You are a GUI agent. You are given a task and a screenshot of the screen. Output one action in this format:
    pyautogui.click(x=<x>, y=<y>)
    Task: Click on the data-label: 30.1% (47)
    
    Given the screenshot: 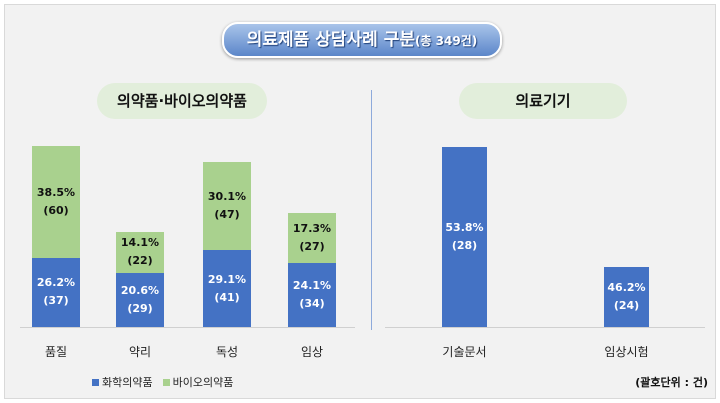 What is the action you would take?
    pyautogui.click(x=227, y=206)
    